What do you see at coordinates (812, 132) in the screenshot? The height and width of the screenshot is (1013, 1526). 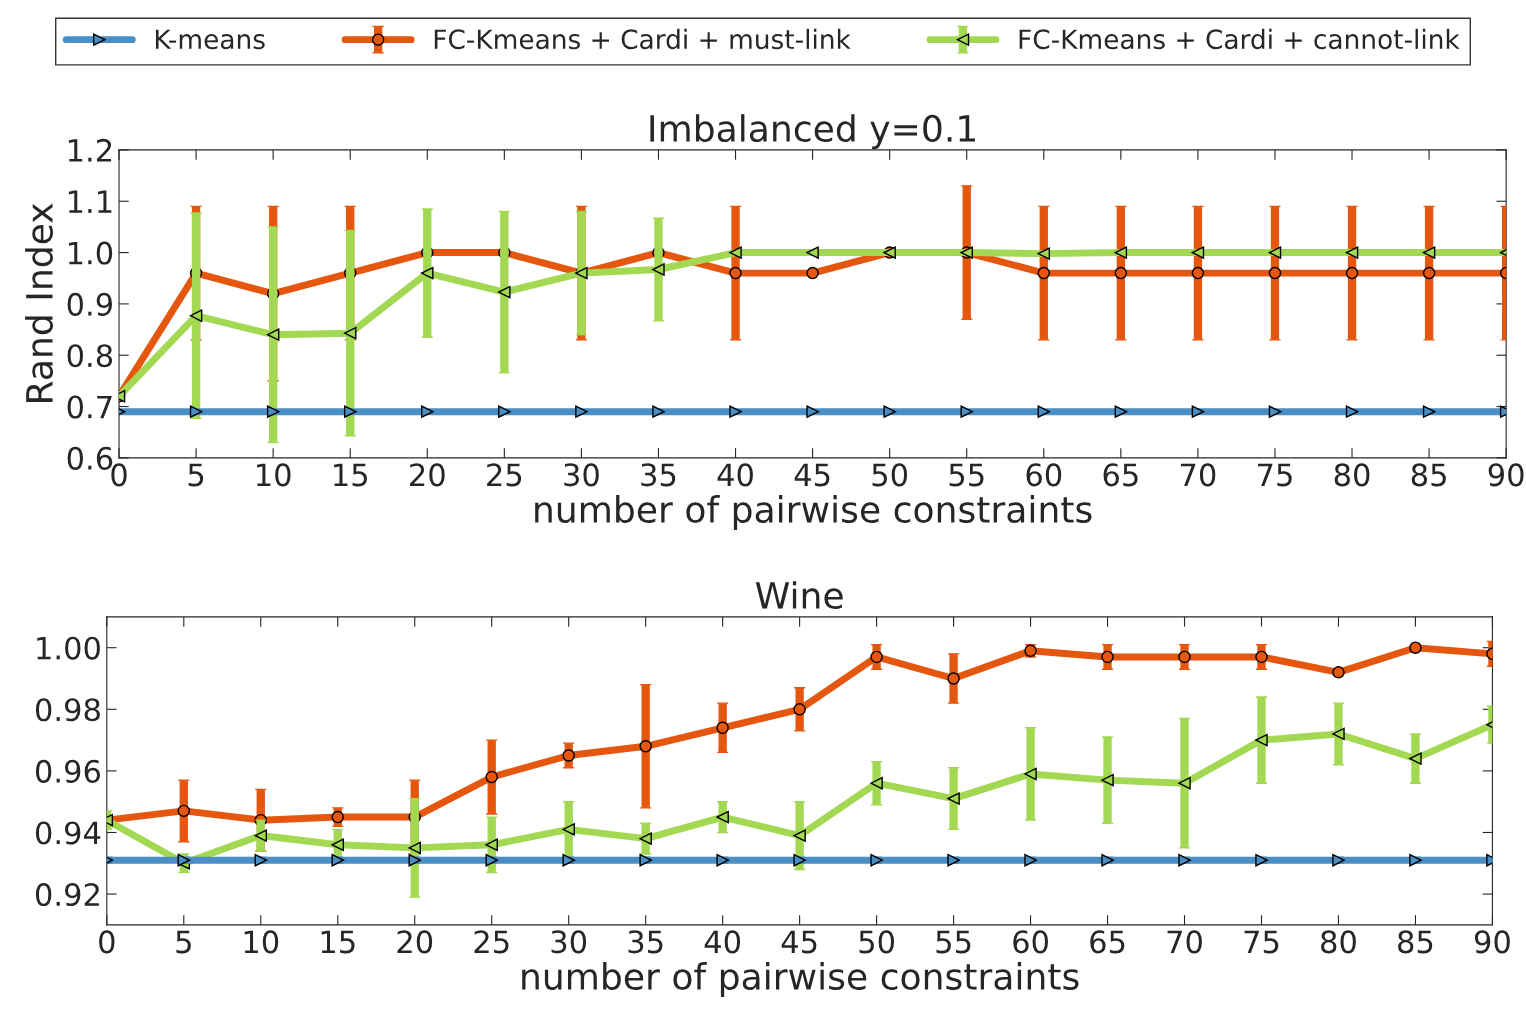 I see `chart-title: Imbalanced y=0.1` at bounding box center [812, 132].